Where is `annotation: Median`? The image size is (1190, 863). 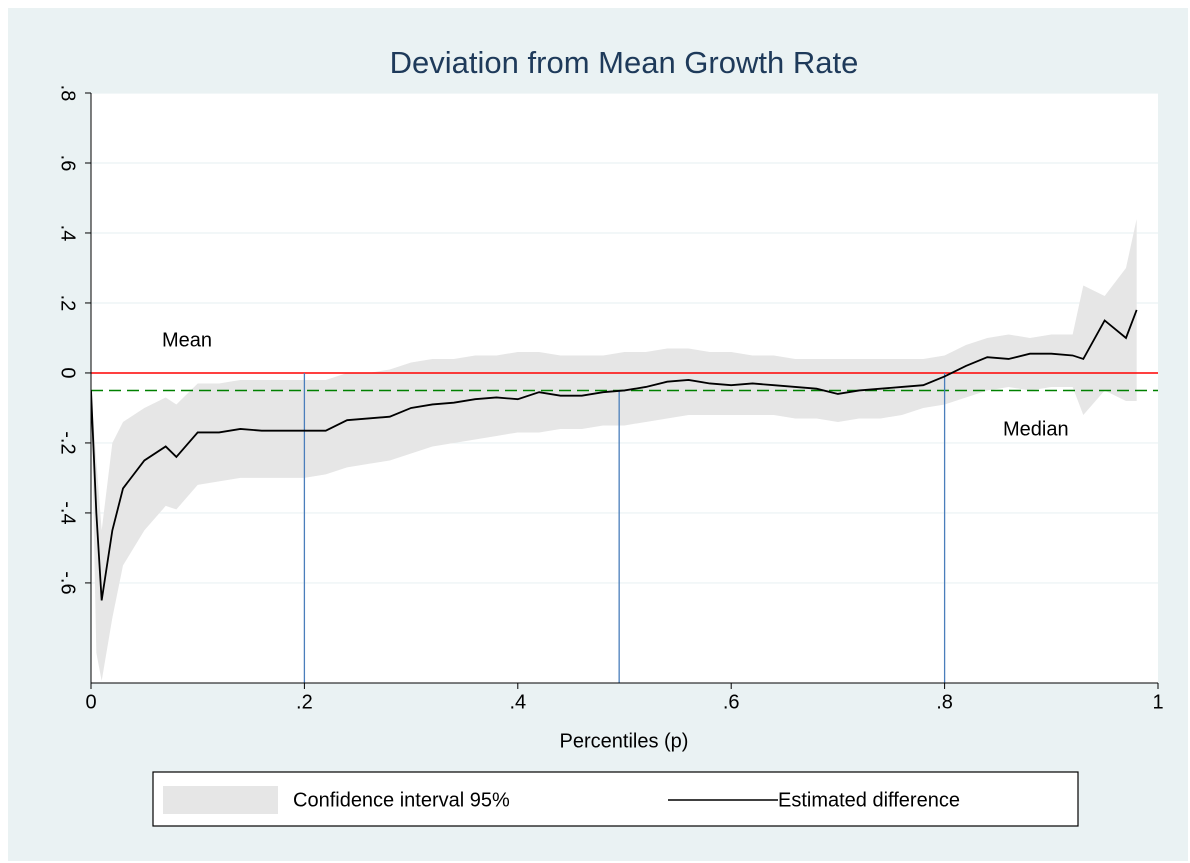
annotation: Median is located at coordinates (1036, 429).